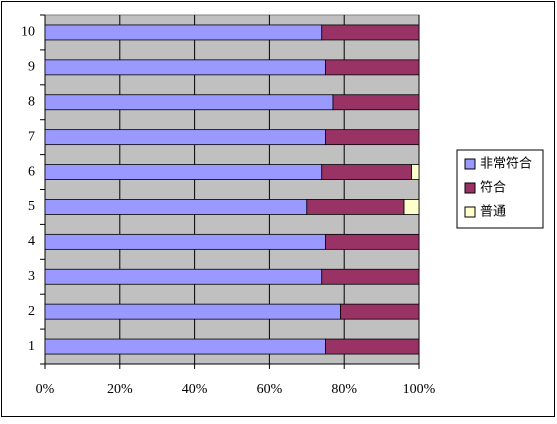 The width and height of the screenshot is (557, 424). What do you see at coordinates (120, 389) in the screenshot?
I see `x-tick-label: 20%` at bounding box center [120, 389].